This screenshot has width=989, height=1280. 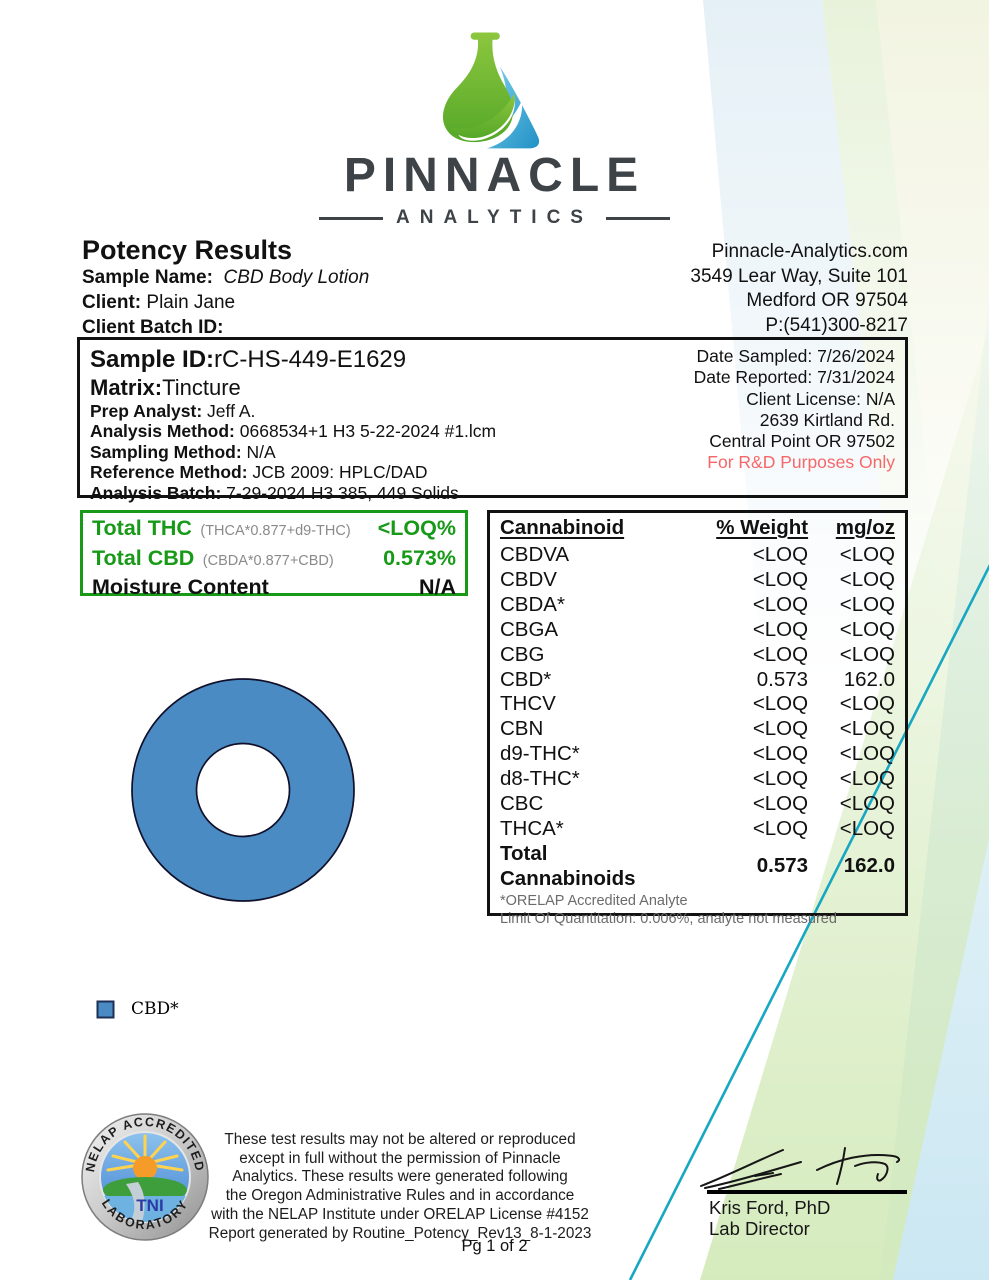 What do you see at coordinates (697, 754) in the screenshot?
I see `table-row: d9-THC* <LOQ <LOQ` at bounding box center [697, 754].